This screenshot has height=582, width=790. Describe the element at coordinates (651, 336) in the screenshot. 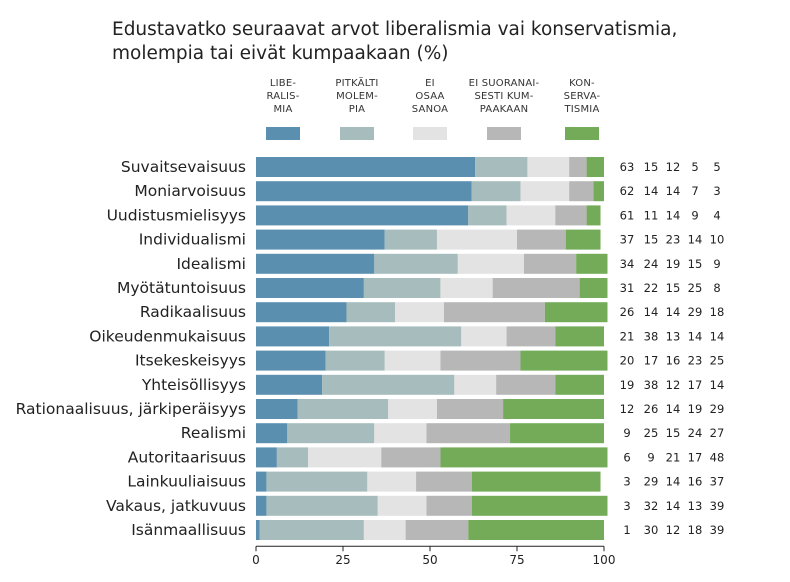

I see `value-label: 38` at that location.